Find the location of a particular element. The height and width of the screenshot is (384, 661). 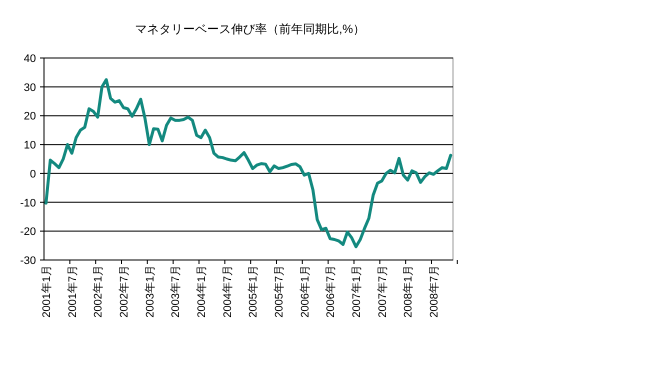

y-tick-label: 40 is located at coordinates (30, 59).